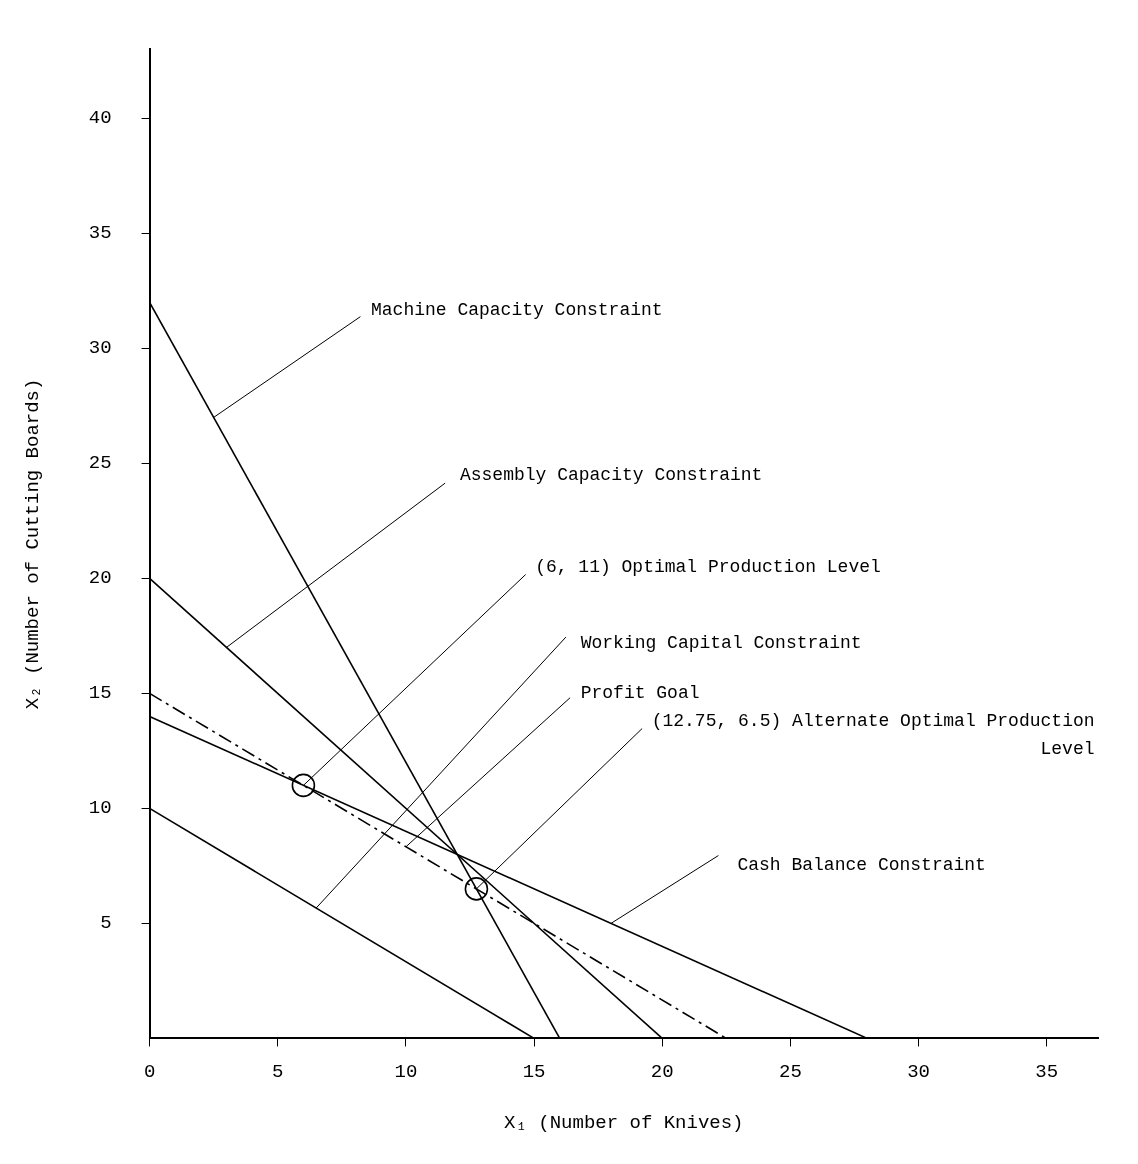  What do you see at coordinates (100, 463) in the screenshot?
I see `y-tick-label: 25` at bounding box center [100, 463].